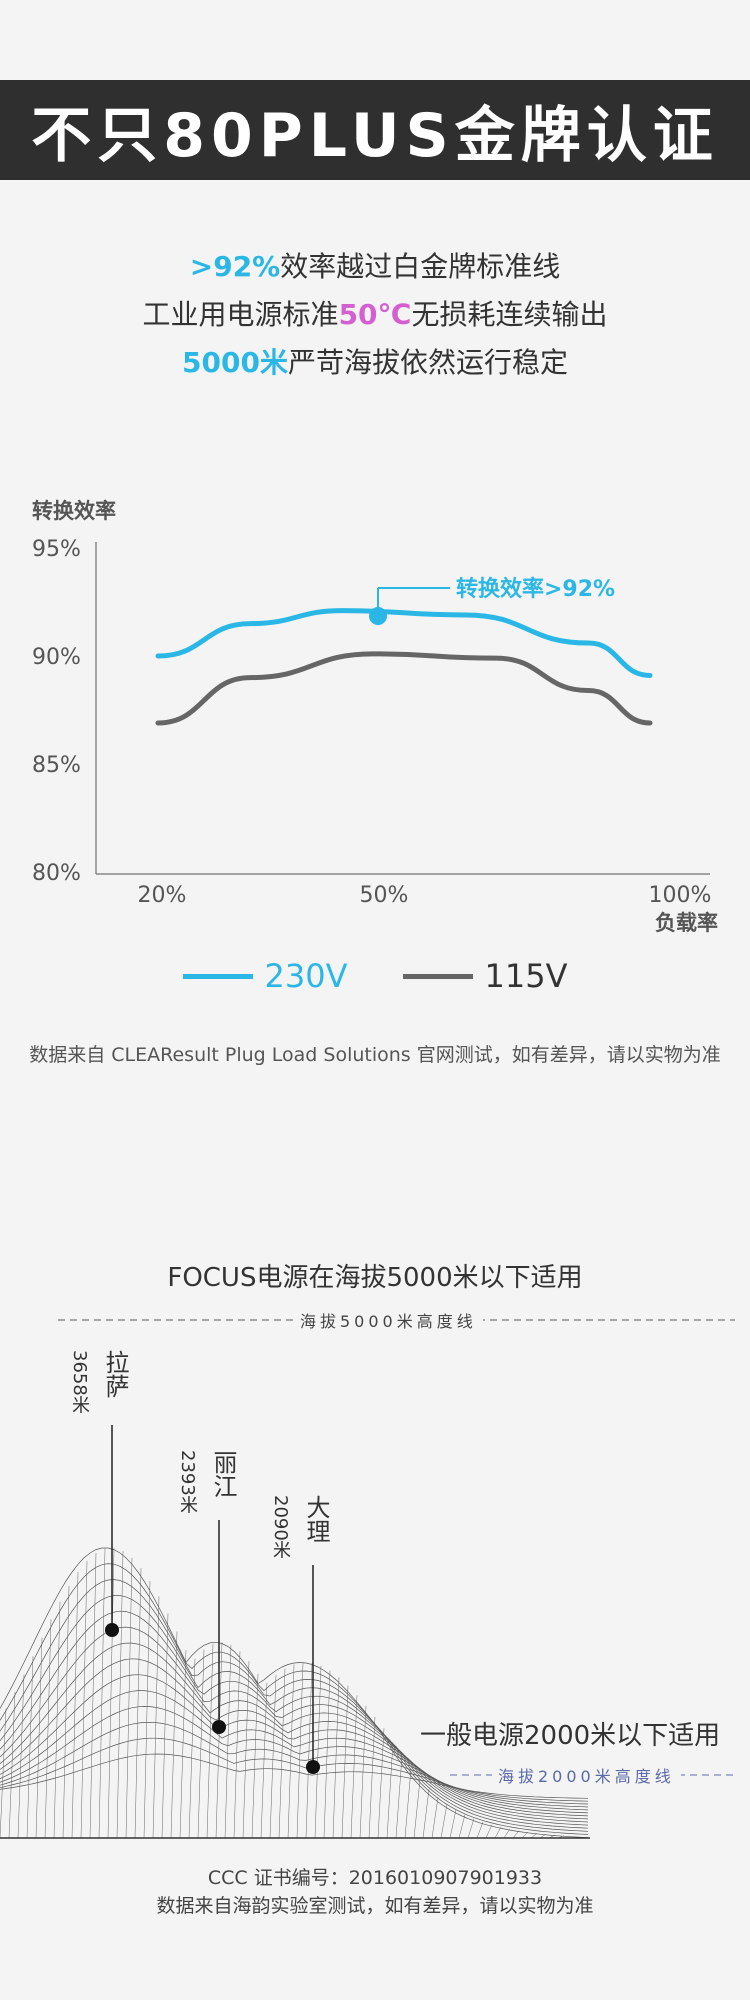 The width and height of the screenshot is (750, 2000). I want to click on x-tick-label: 100%, so click(680, 895).